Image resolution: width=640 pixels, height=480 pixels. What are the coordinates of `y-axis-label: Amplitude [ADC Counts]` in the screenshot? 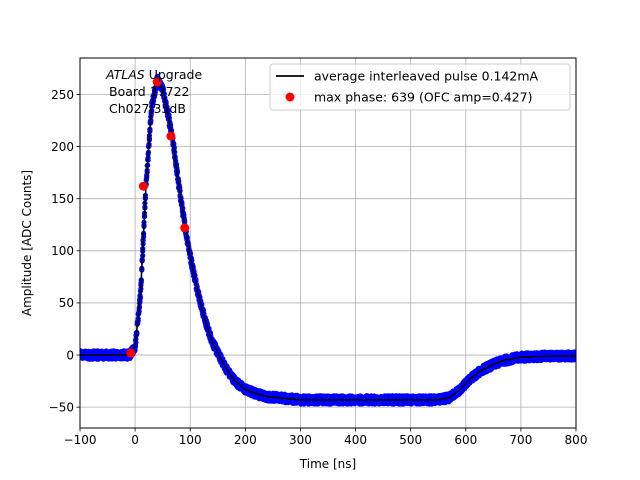 It's located at (27, 243).